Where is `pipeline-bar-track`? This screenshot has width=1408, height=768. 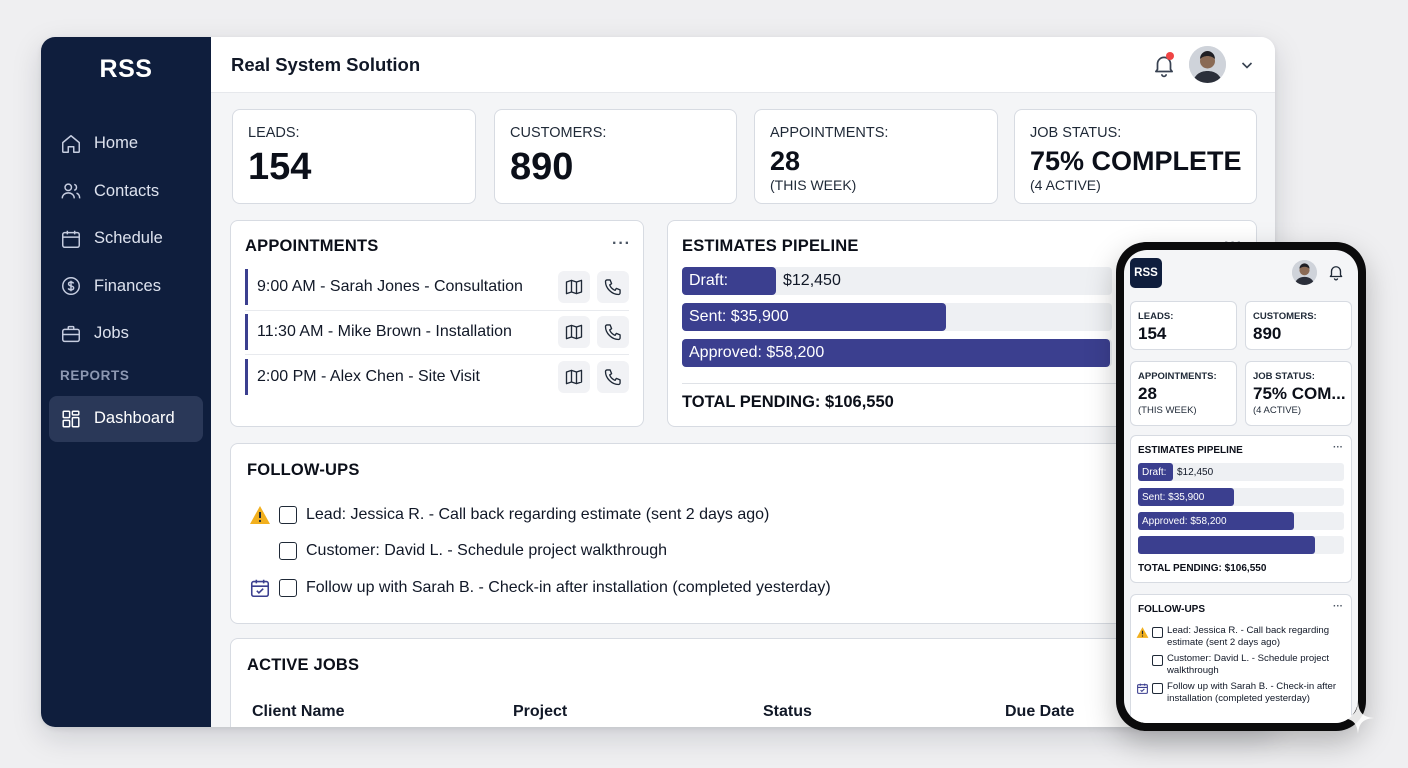
pipeline-bar-track is located at coordinates (1241, 545).